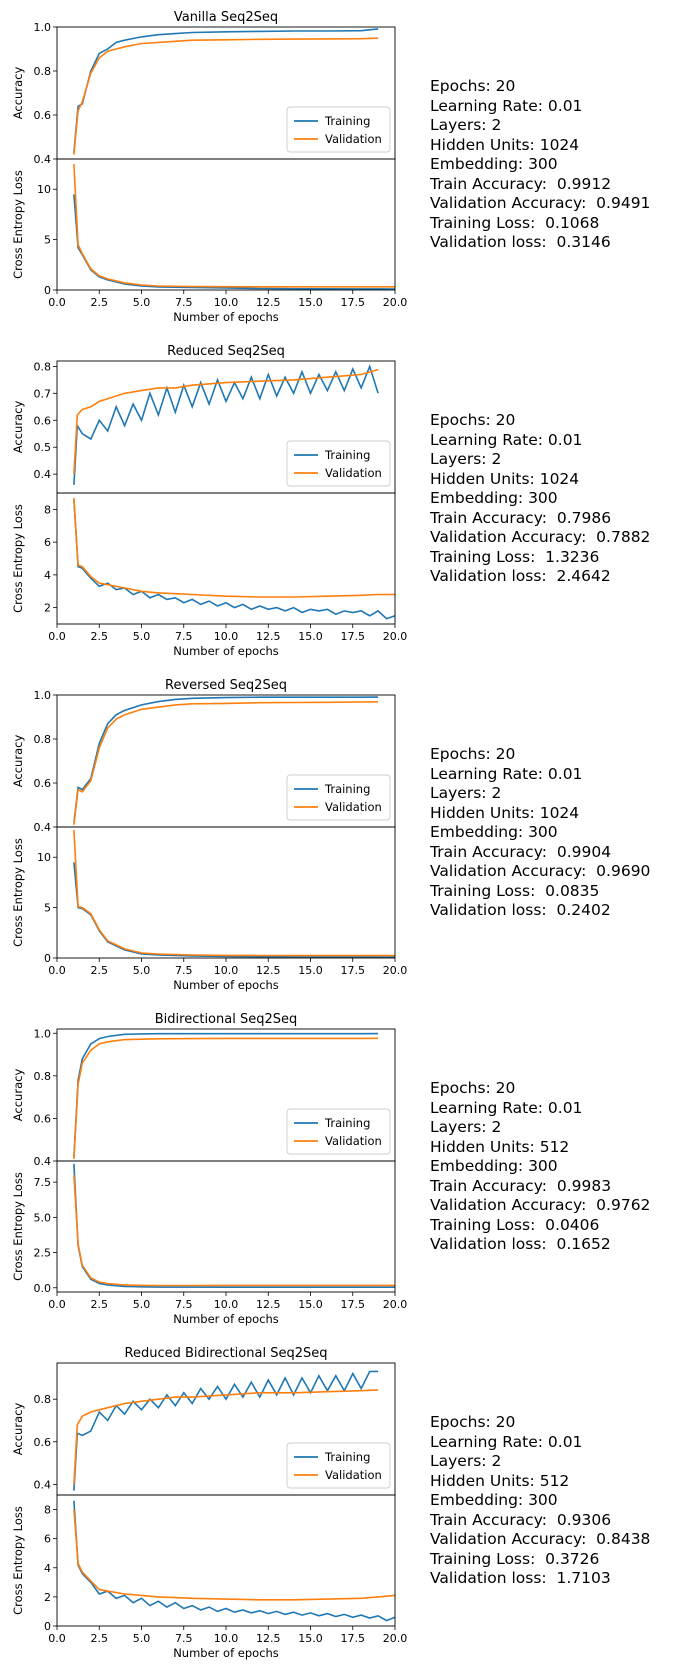 Image resolution: width=687 pixels, height=1670 pixels. Describe the element at coordinates (43, 393) in the screenshot. I see `accuracy-ytick-label: 0.7` at that location.